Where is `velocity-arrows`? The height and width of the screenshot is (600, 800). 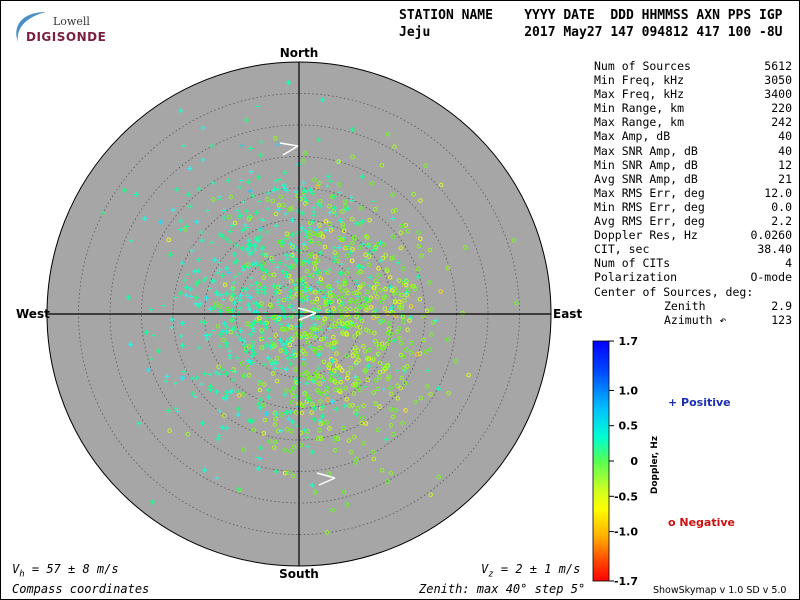 velocity-arrows is located at coordinates (307, 314).